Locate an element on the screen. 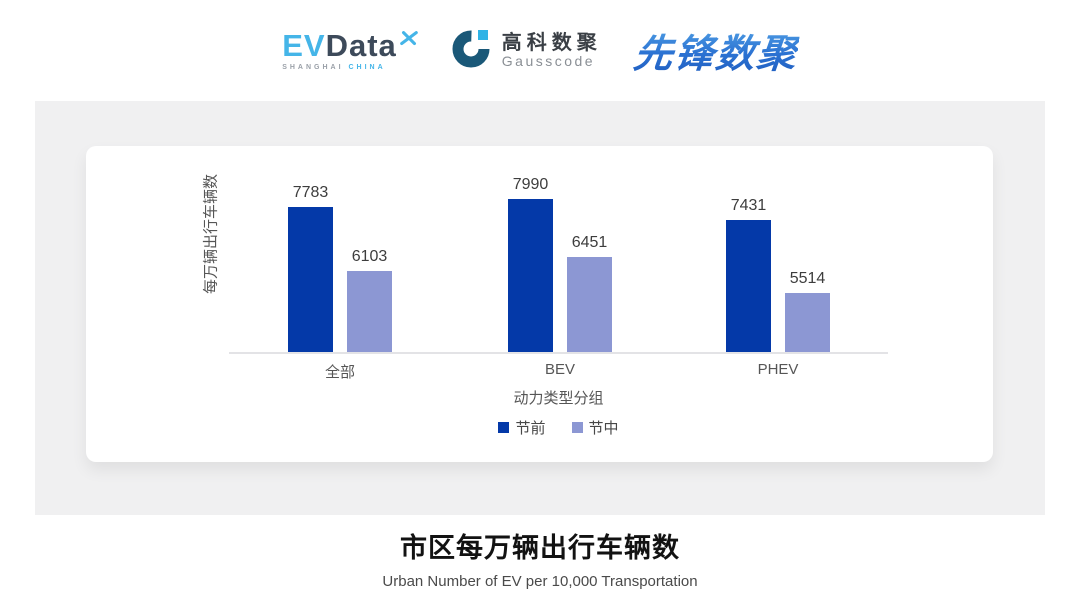  legend-item-节中: 节中 is located at coordinates (595, 427).